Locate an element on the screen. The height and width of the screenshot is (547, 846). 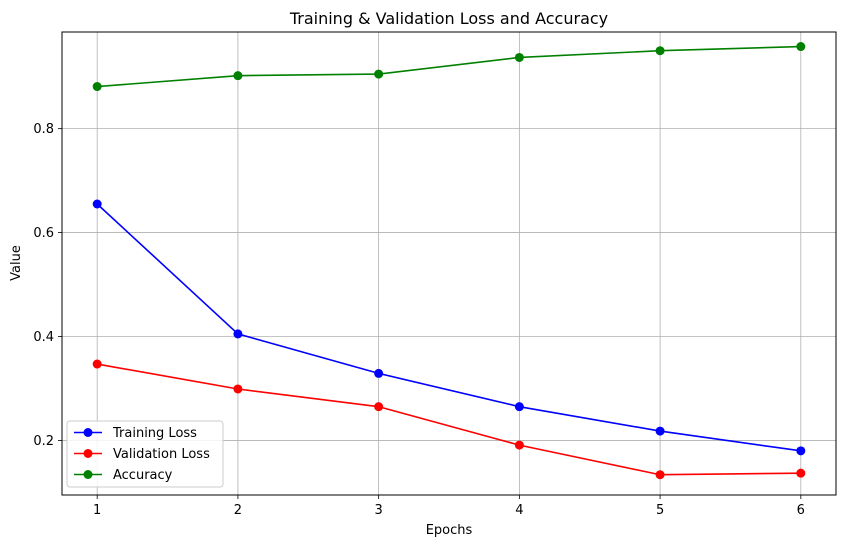
x-tick-label: 6 is located at coordinates (801, 510).